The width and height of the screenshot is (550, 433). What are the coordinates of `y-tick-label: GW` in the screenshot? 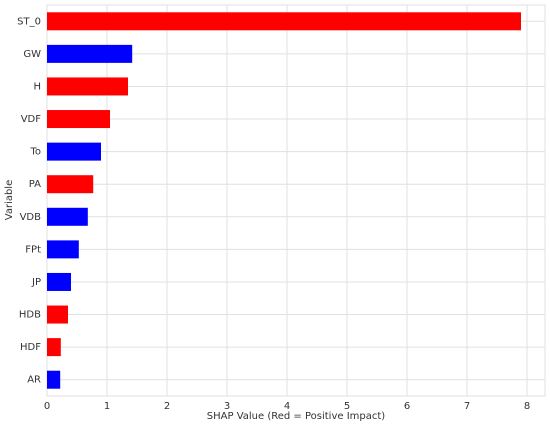 It's located at (32, 54).